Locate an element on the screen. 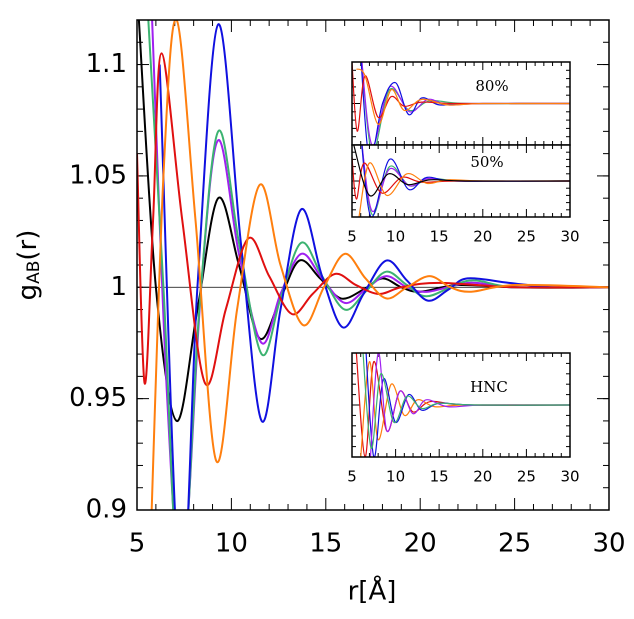  inset-title: 50% is located at coordinates (486, 162).